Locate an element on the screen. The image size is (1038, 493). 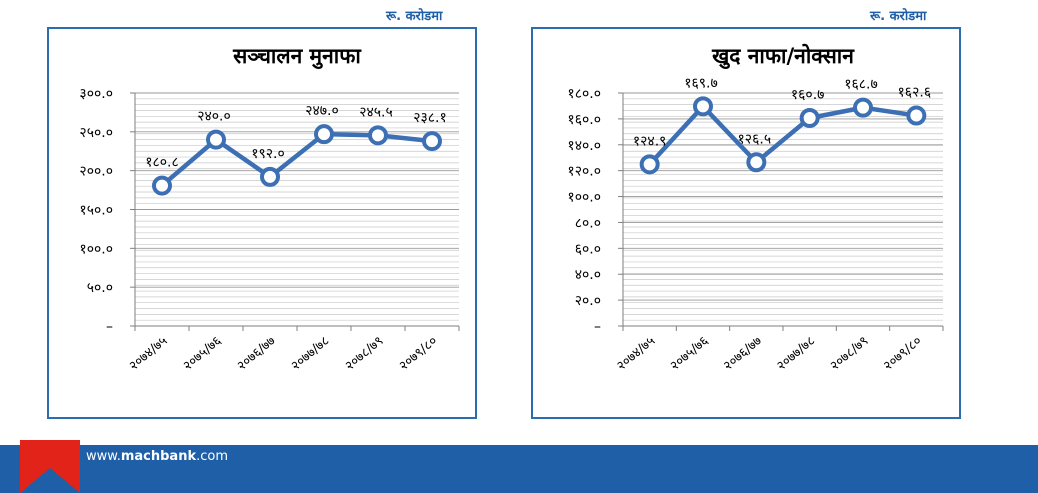
data-label: १६९.७ is located at coordinates (701, 83).